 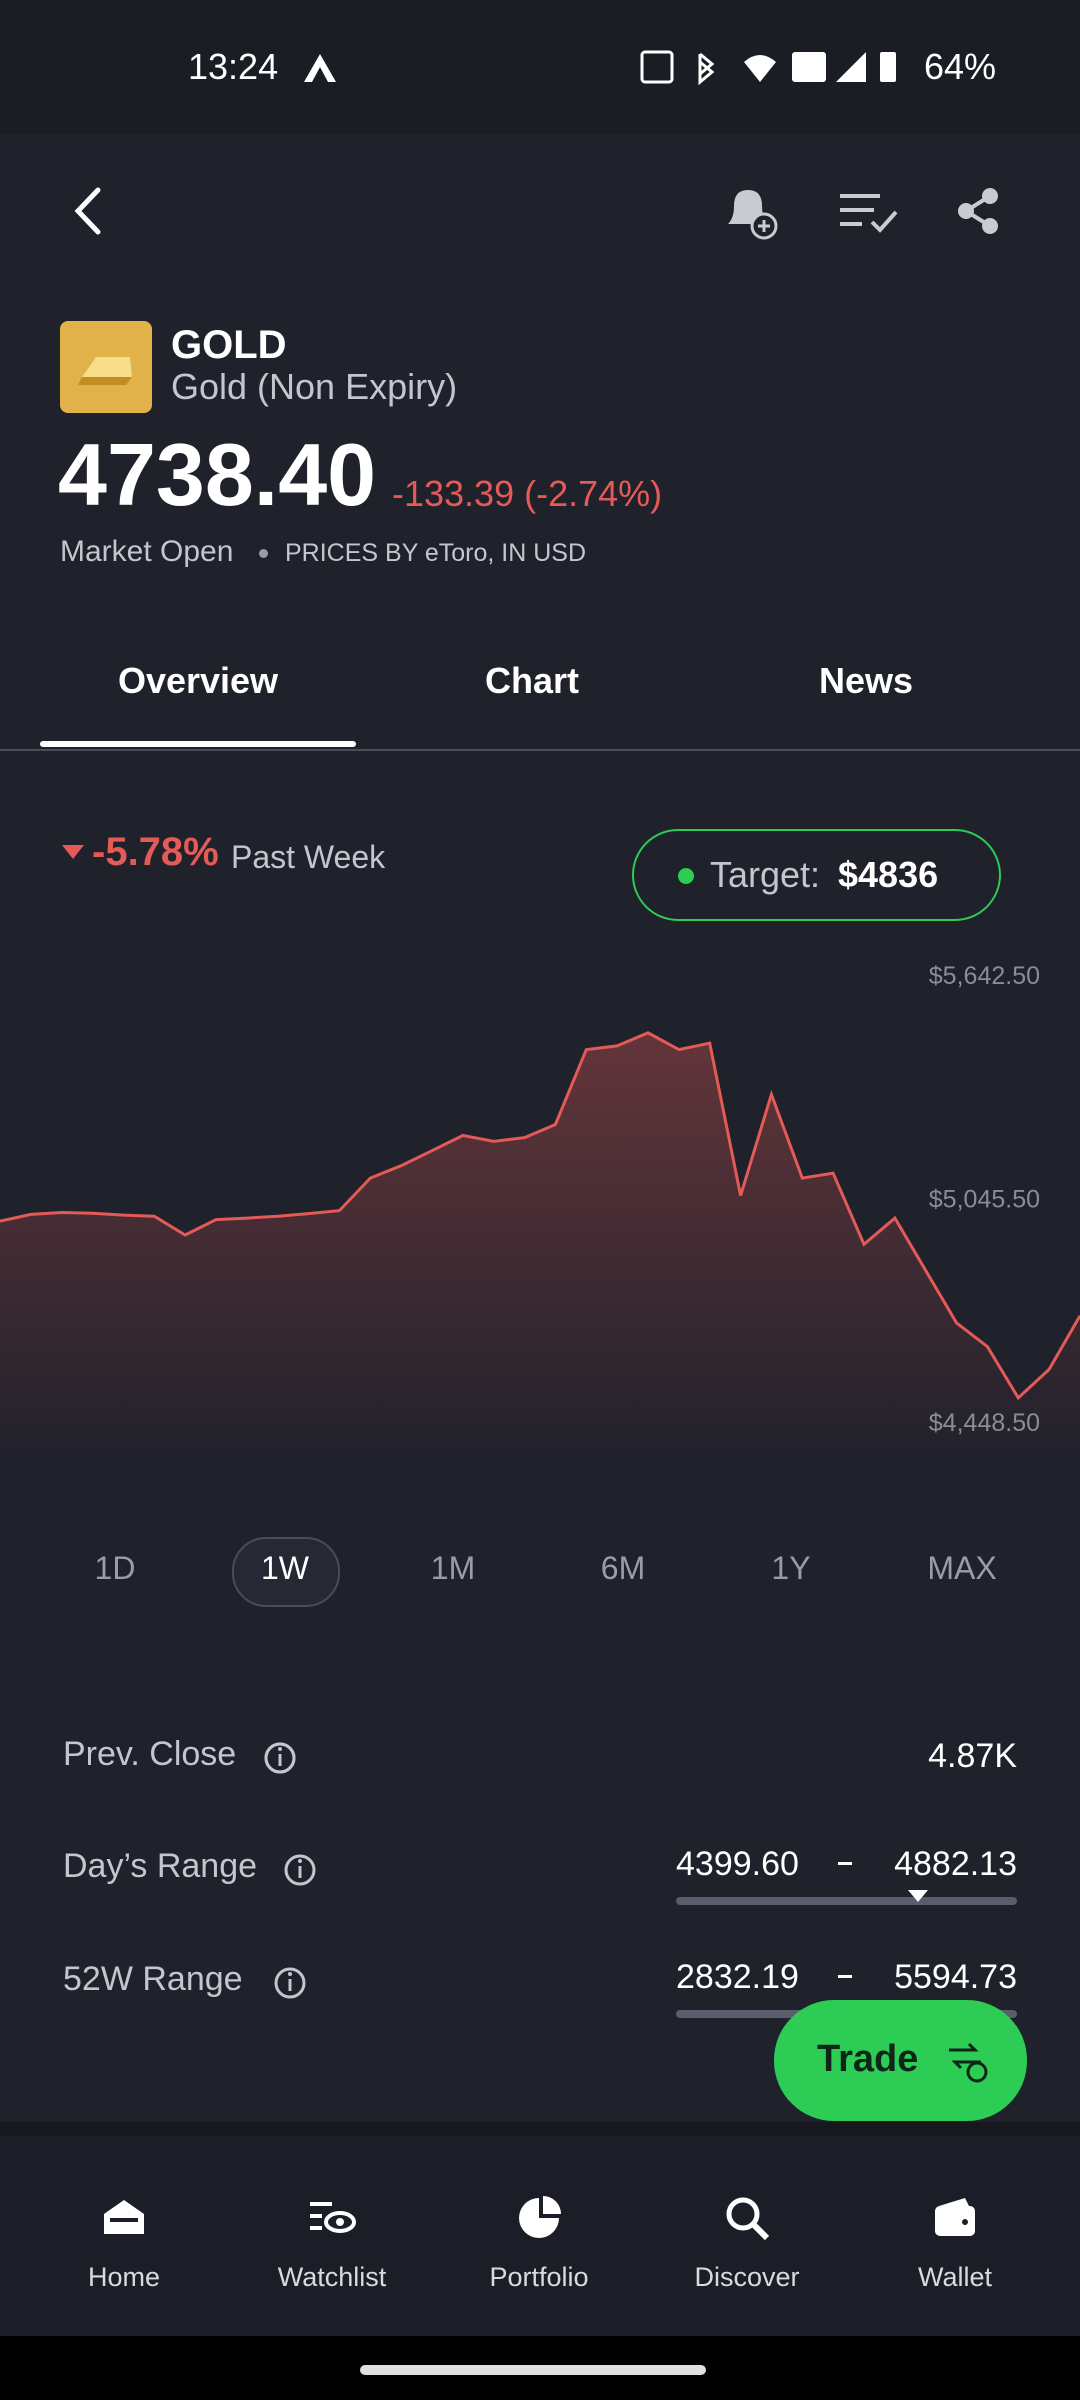 What do you see at coordinates (768, 68) in the screenshot?
I see `status-icons` at bounding box center [768, 68].